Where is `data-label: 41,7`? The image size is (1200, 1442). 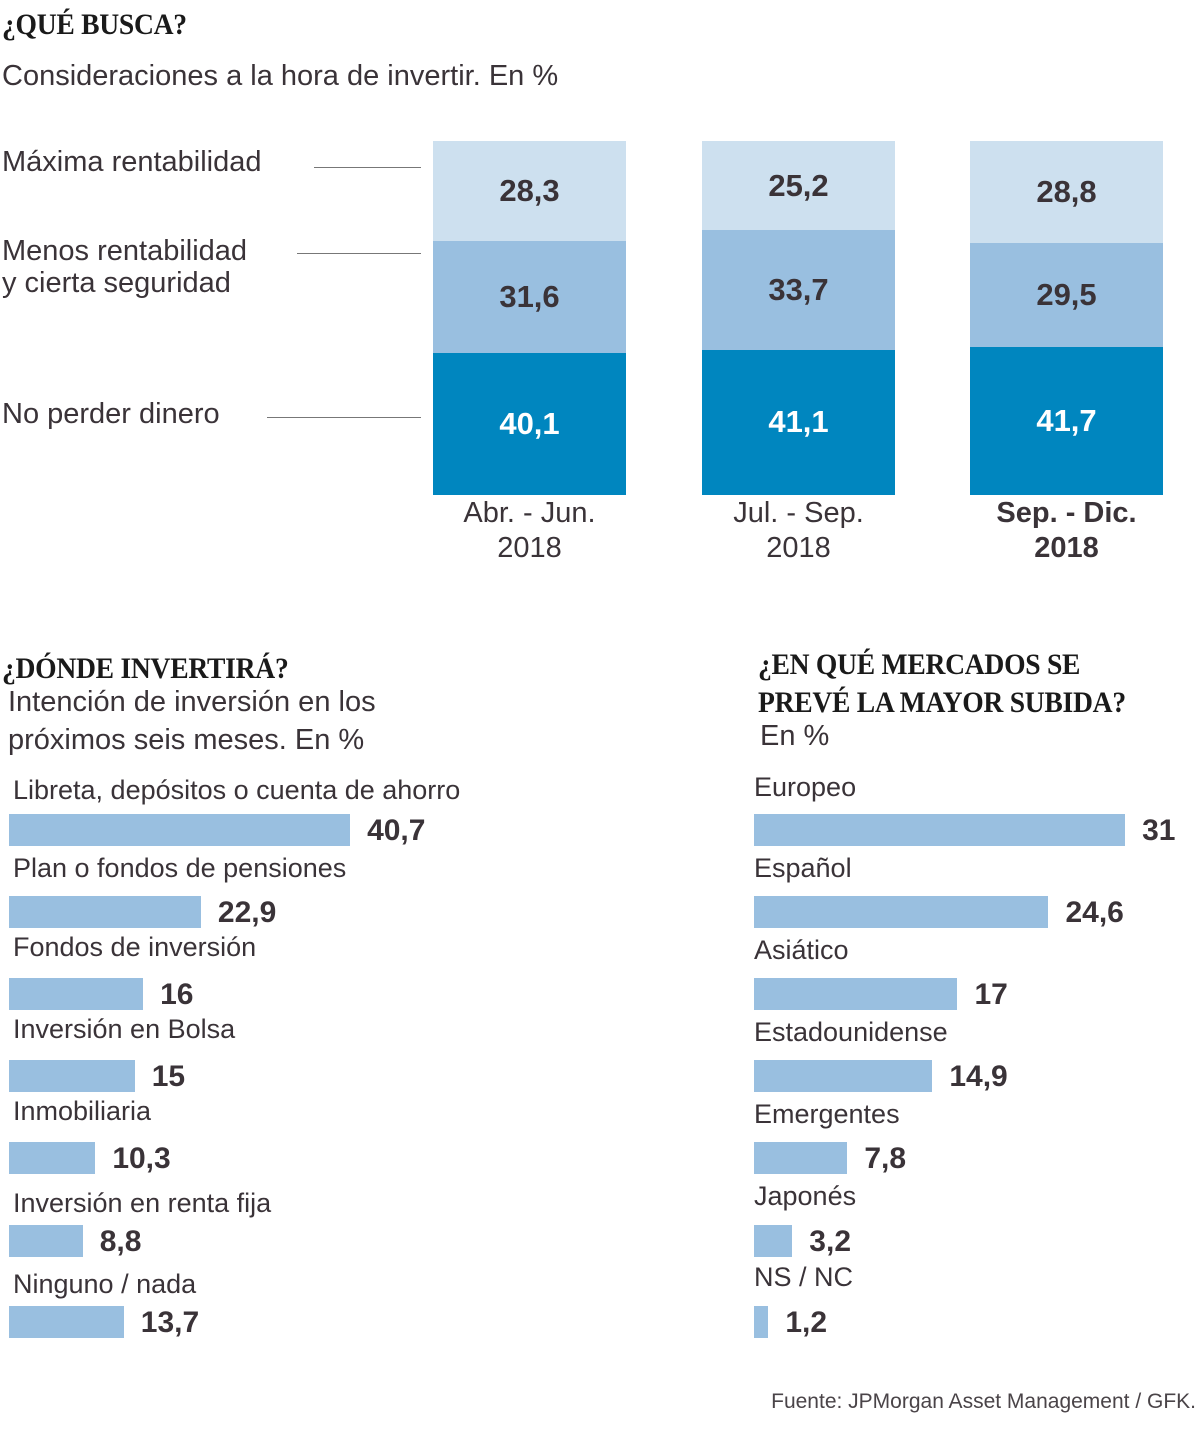 data-label: 41,7 is located at coordinates (1066, 421).